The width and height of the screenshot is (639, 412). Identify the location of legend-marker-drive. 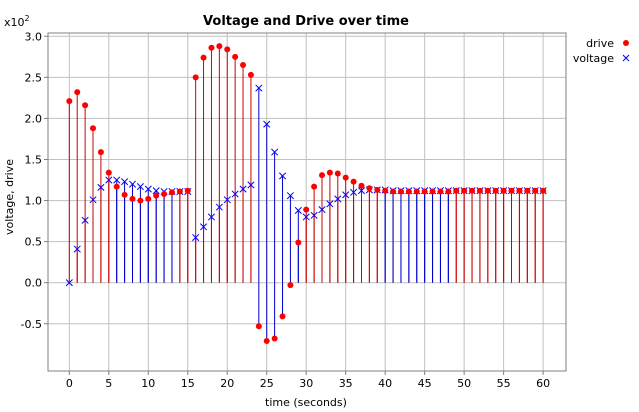
(626, 43).